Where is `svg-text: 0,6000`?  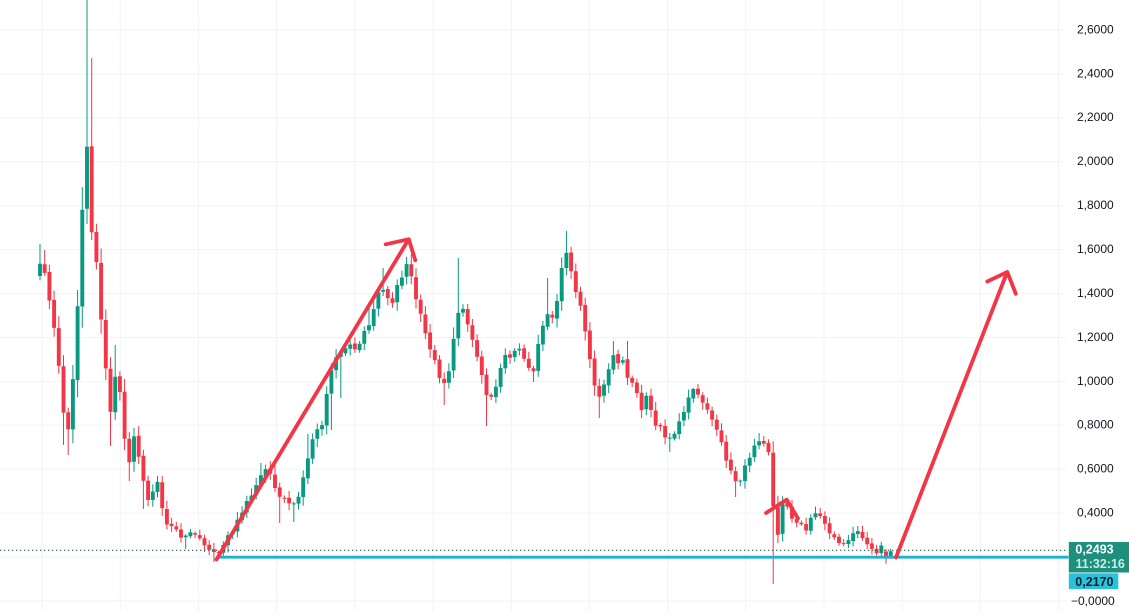 svg-text: 0,6000 is located at coordinates (1095, 469).